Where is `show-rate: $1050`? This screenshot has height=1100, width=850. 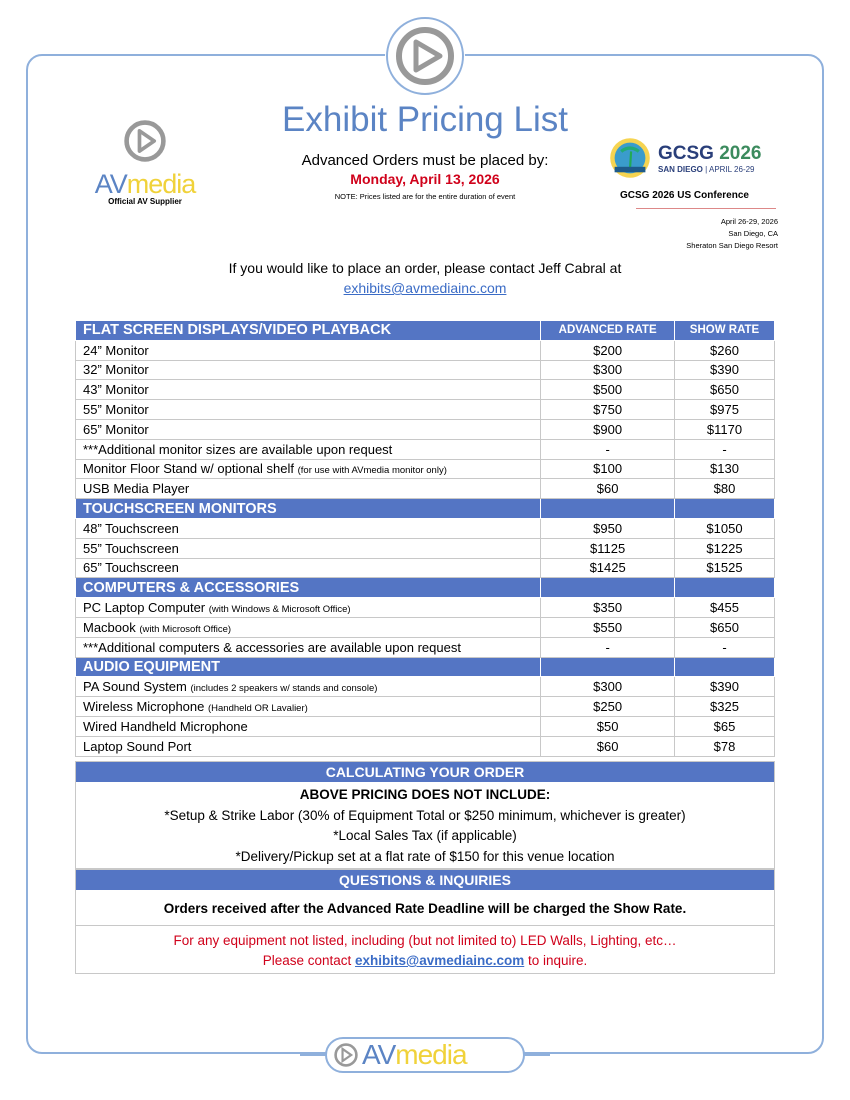
show-rate: $1050 is located at coordinates (724, 528).